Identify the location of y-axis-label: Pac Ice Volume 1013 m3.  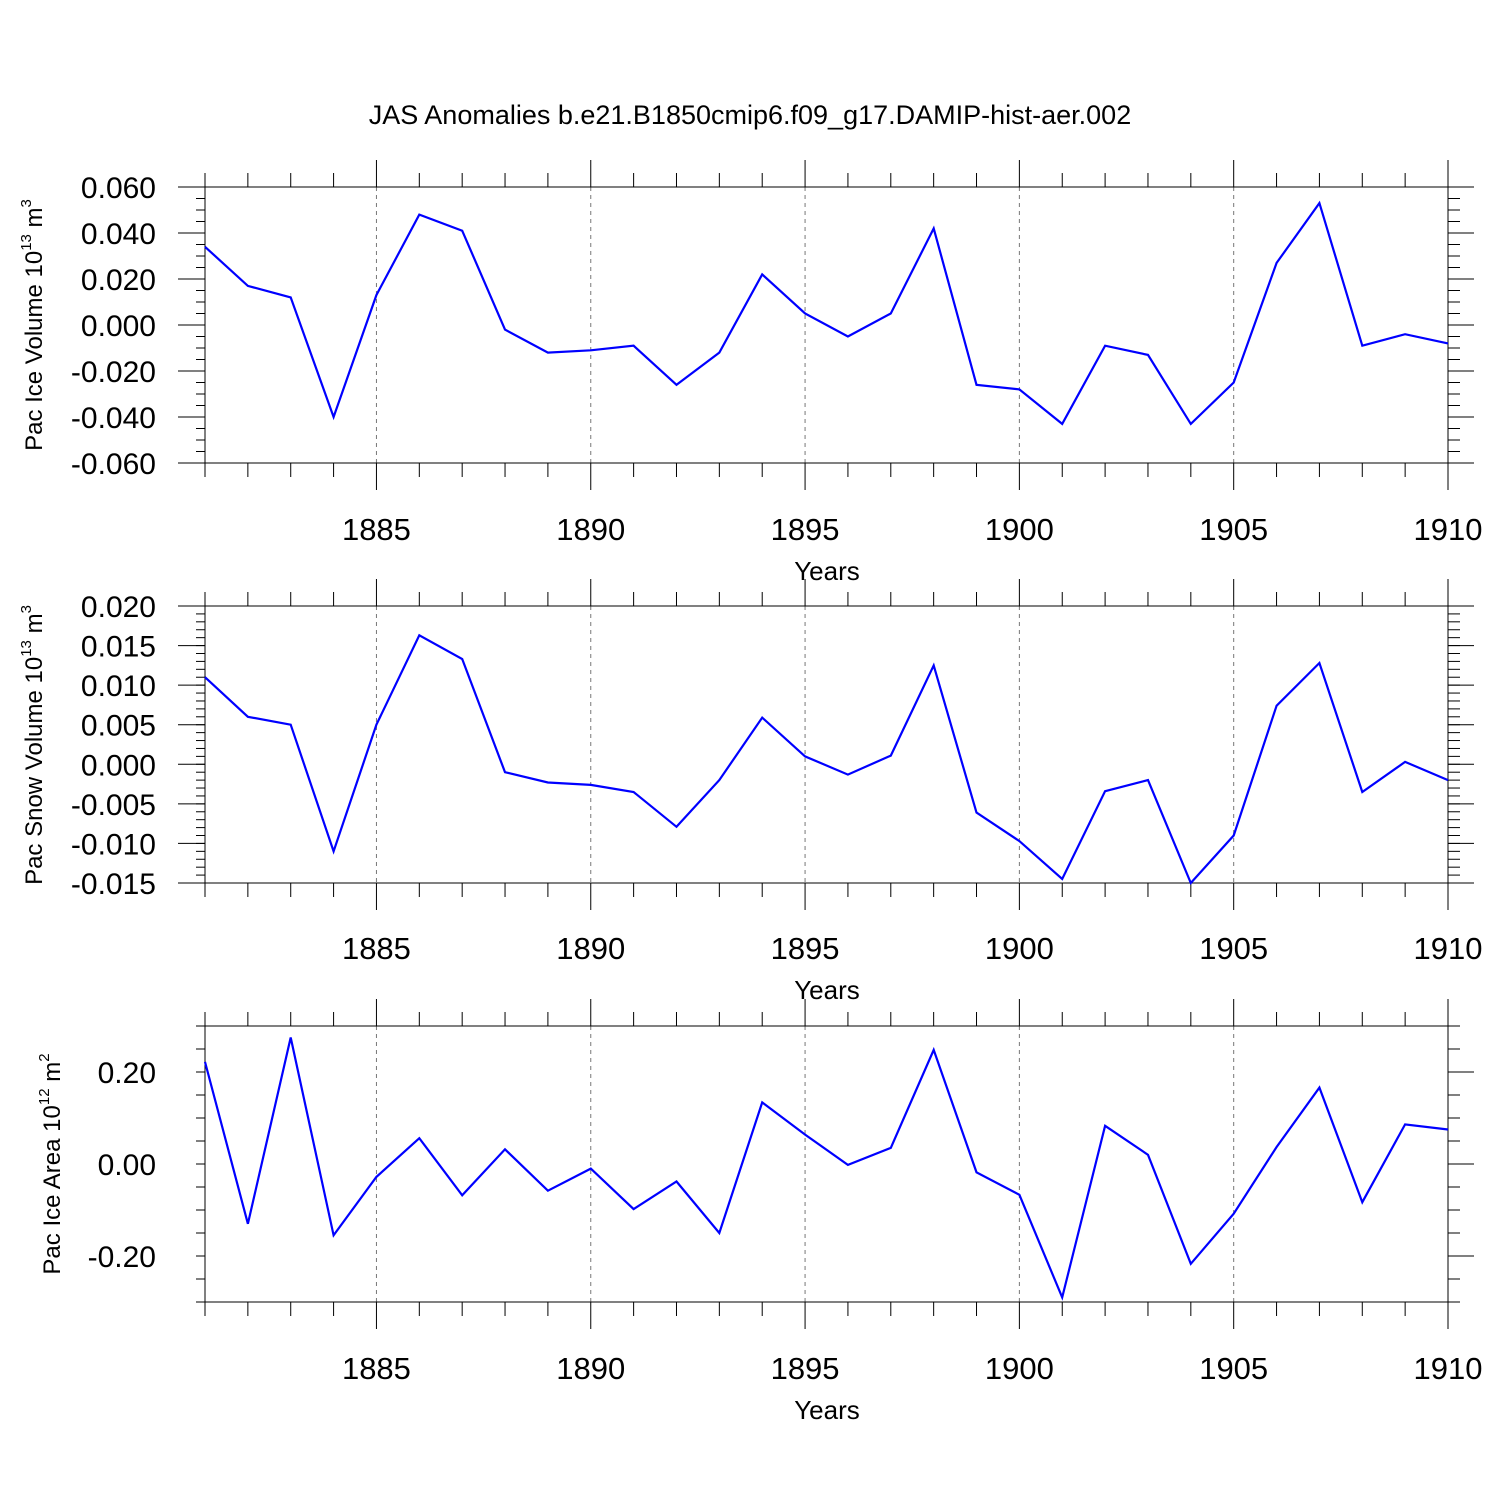
(33, 325).